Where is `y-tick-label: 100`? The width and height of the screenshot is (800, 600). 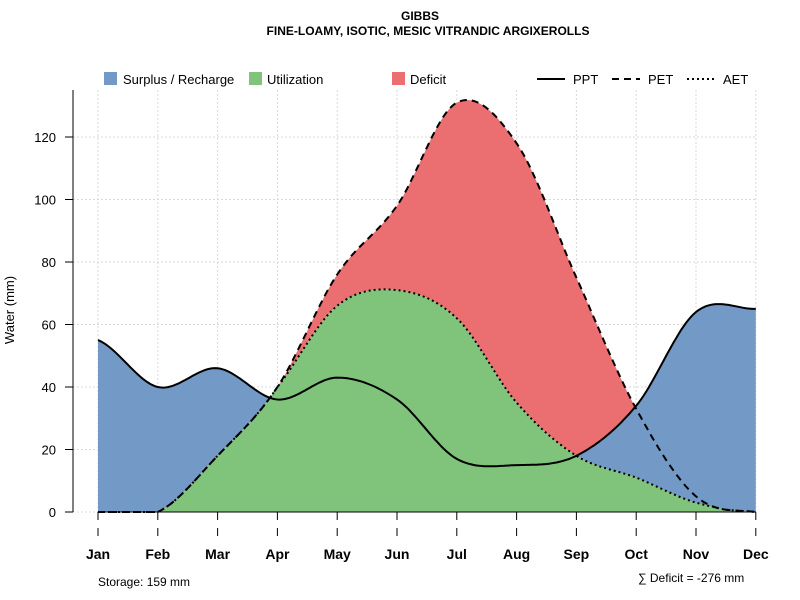 y-tick-label: 100 is located at coordinates (45, 200).